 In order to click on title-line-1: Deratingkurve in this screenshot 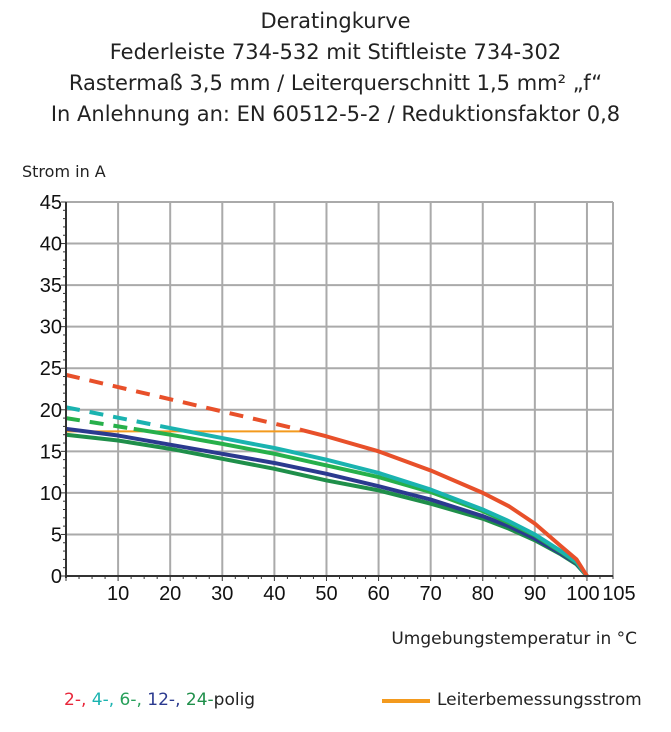, I will do `click(335, 21)`.